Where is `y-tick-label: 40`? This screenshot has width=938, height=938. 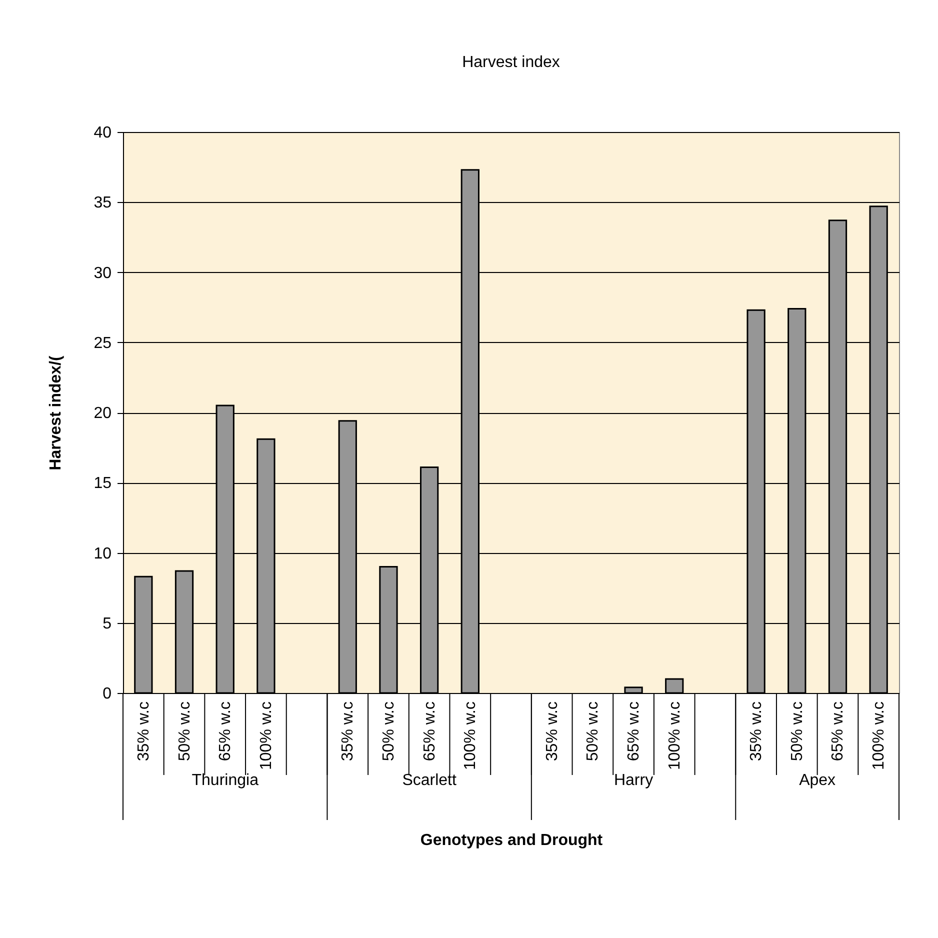
y-tick-label: 40 is located at coordinates (103, 133).